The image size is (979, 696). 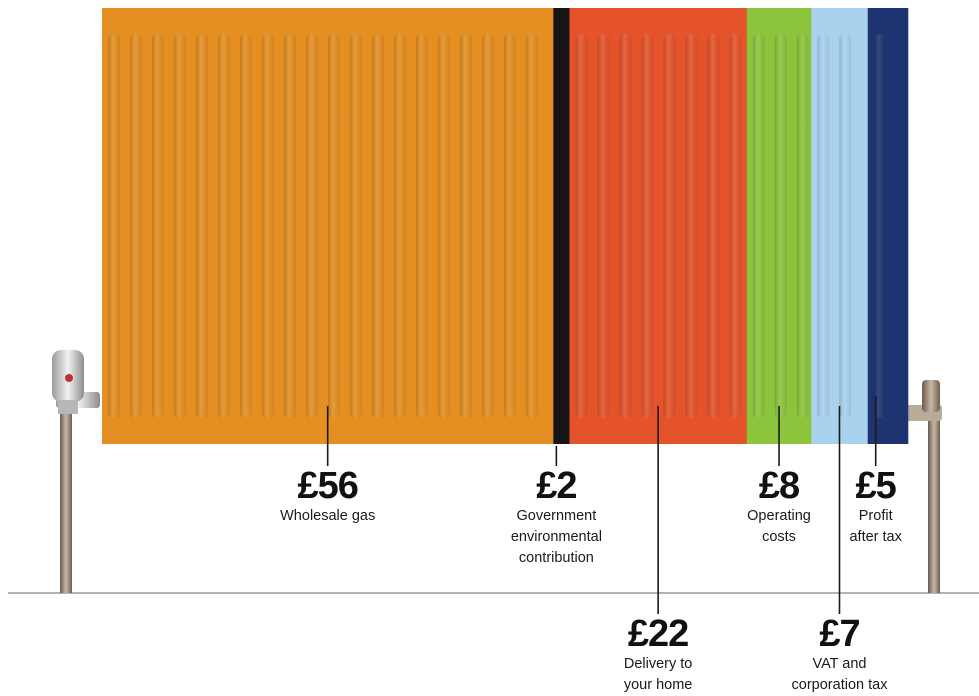 I want to click on segment-label: £56 Wholesale gas, so click(x=328, y=496).